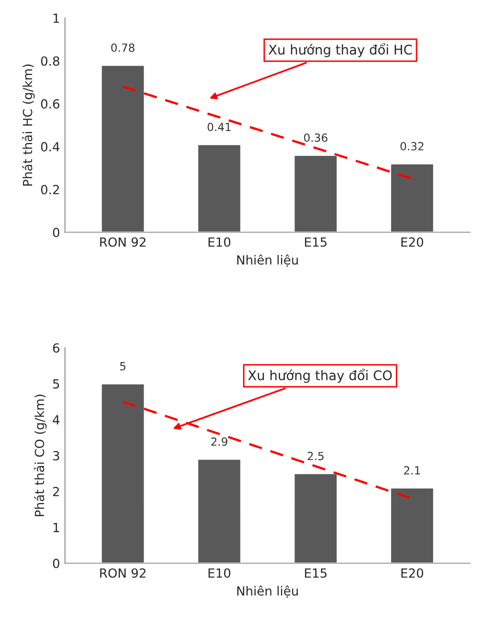 Image resolution: width=485 pixels, height=621 pixels. Describe the element at coordinates (56, 348) in the screenshot. I see `y-tick-label: 6` at that location.